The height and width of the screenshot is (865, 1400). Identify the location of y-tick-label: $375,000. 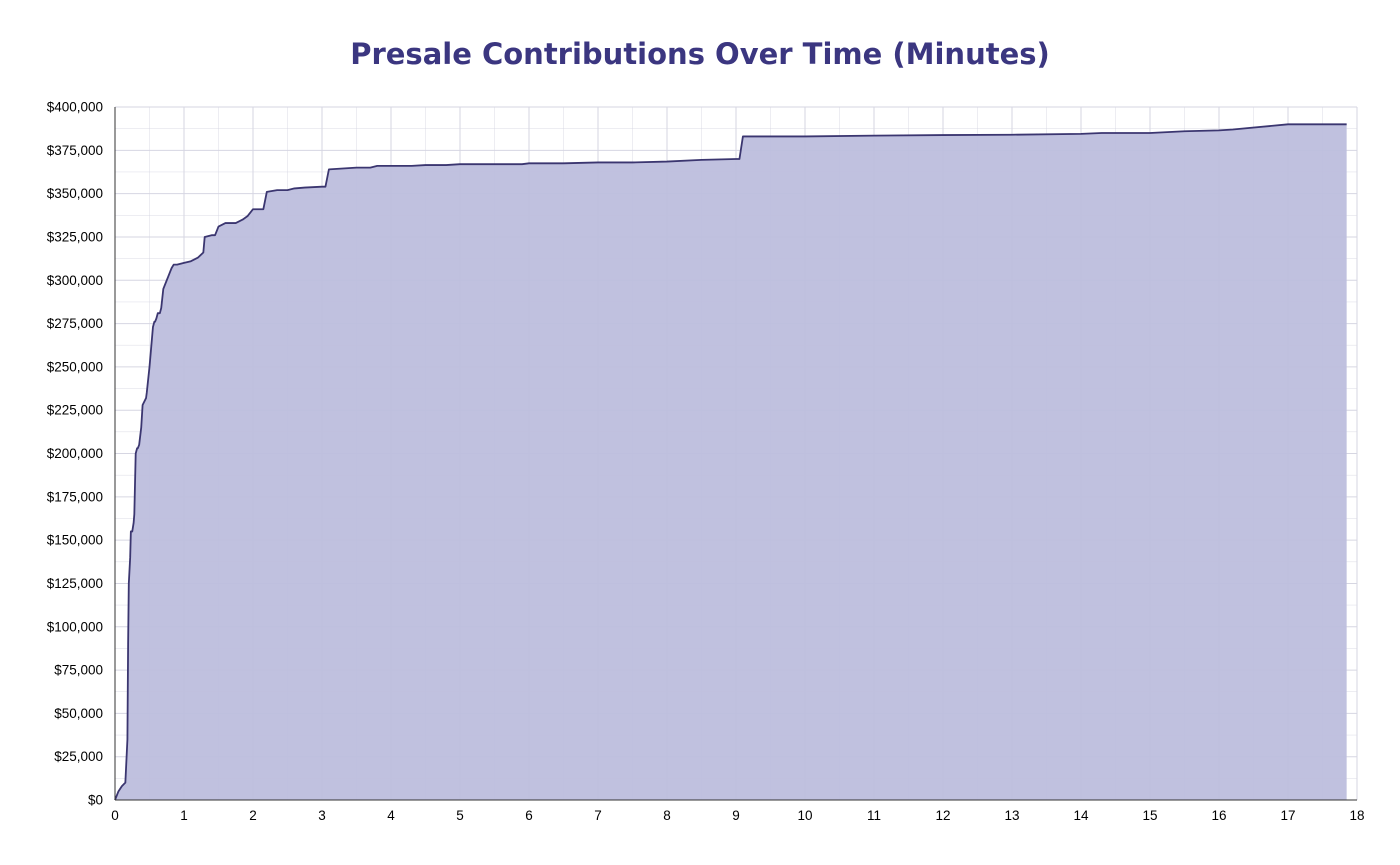
(75, 150).